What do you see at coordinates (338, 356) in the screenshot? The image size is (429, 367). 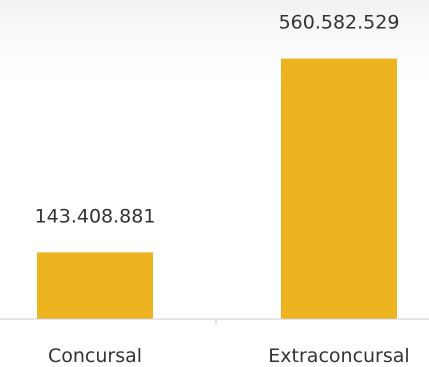 I see `category-label-extraconcursal: Extraconcursal` at bounding box center [338, 356].